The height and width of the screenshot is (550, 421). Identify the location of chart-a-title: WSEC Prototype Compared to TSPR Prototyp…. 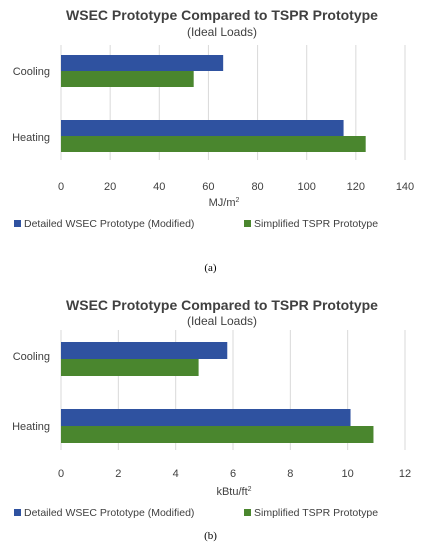
(222, 15).